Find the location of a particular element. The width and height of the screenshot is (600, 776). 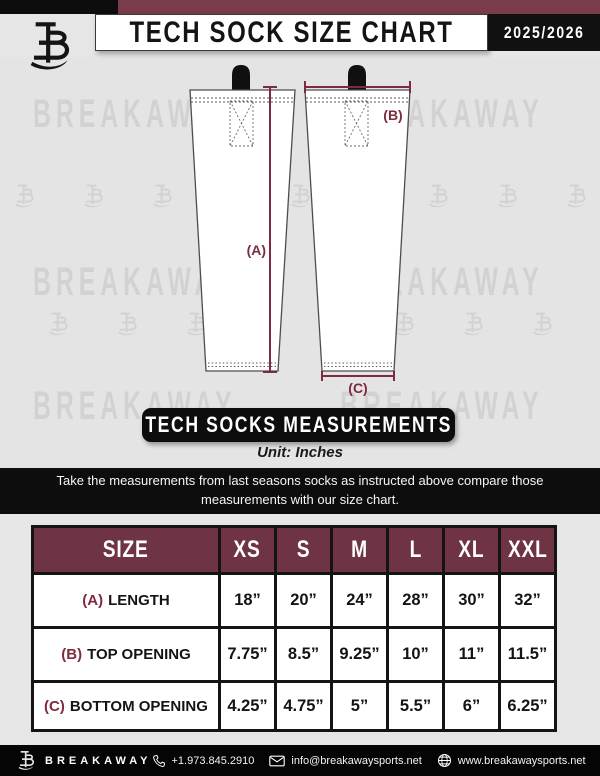

measurement-b-label: (B) is located at coordinates (392, 115).